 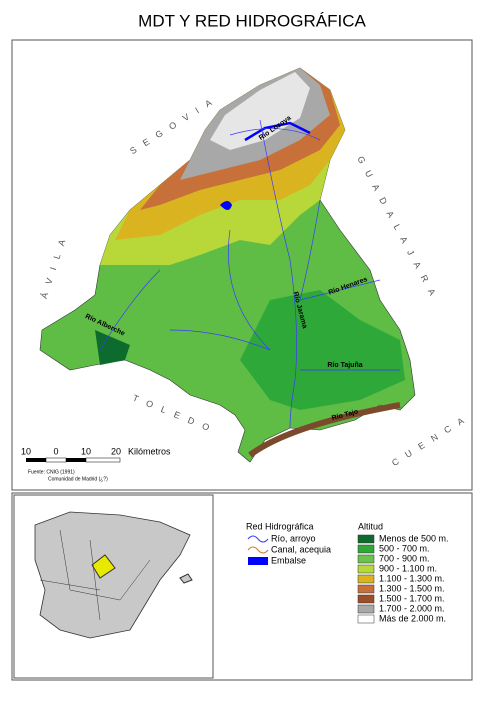 I want to click on source: Comunidad de Madrid (¿?), so click(x=78, y=479).